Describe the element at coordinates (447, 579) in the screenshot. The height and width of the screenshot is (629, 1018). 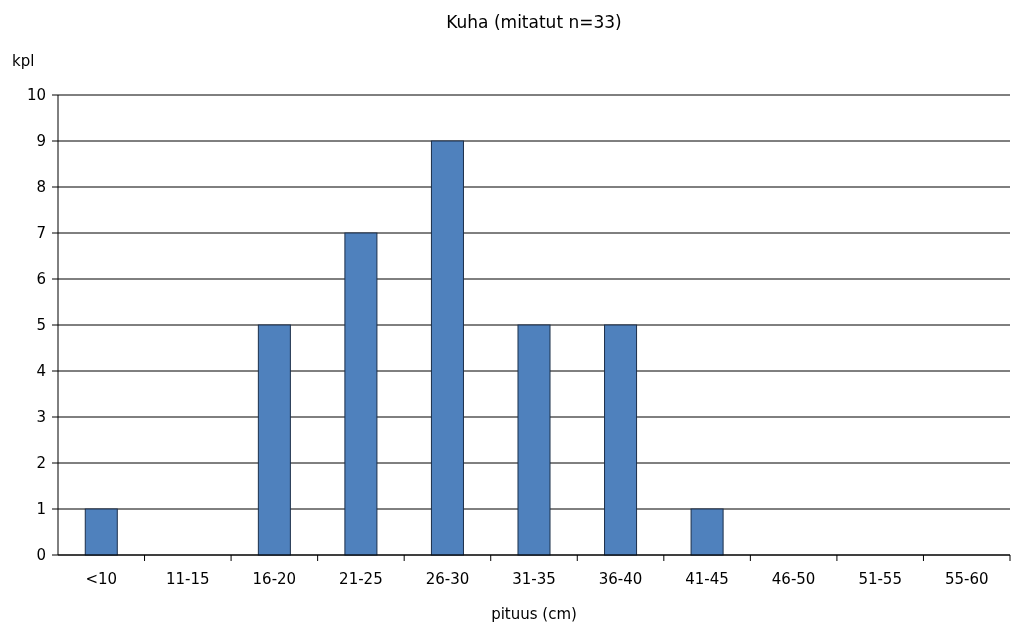
I see `x-tick-label: 26-30` at that location.